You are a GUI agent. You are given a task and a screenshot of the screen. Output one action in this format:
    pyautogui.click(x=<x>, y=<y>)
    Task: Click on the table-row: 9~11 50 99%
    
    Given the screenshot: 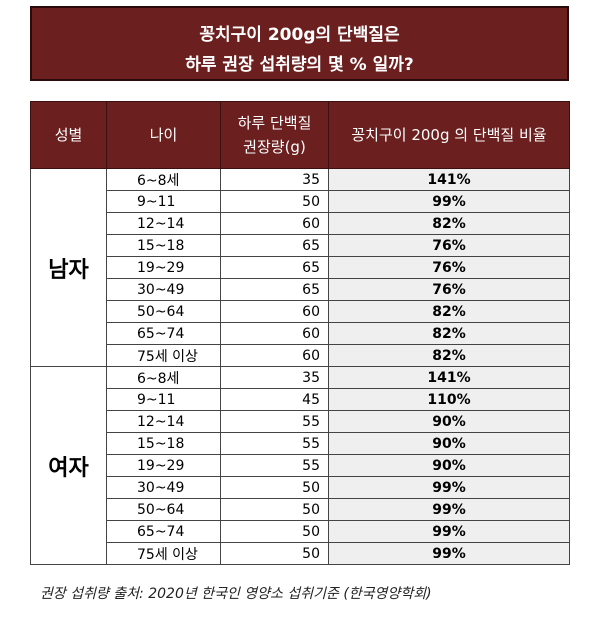 What is the action you would take?
    pyautogui.click(x=300, y=201)
    